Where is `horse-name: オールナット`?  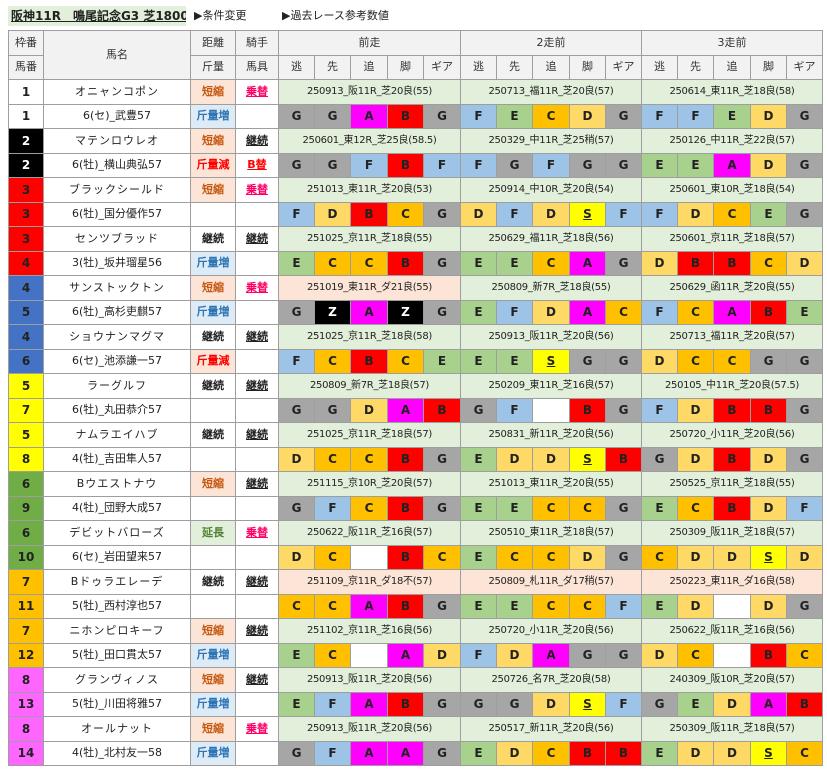
horse-name: オールナット is located at coordinates (117, 729).